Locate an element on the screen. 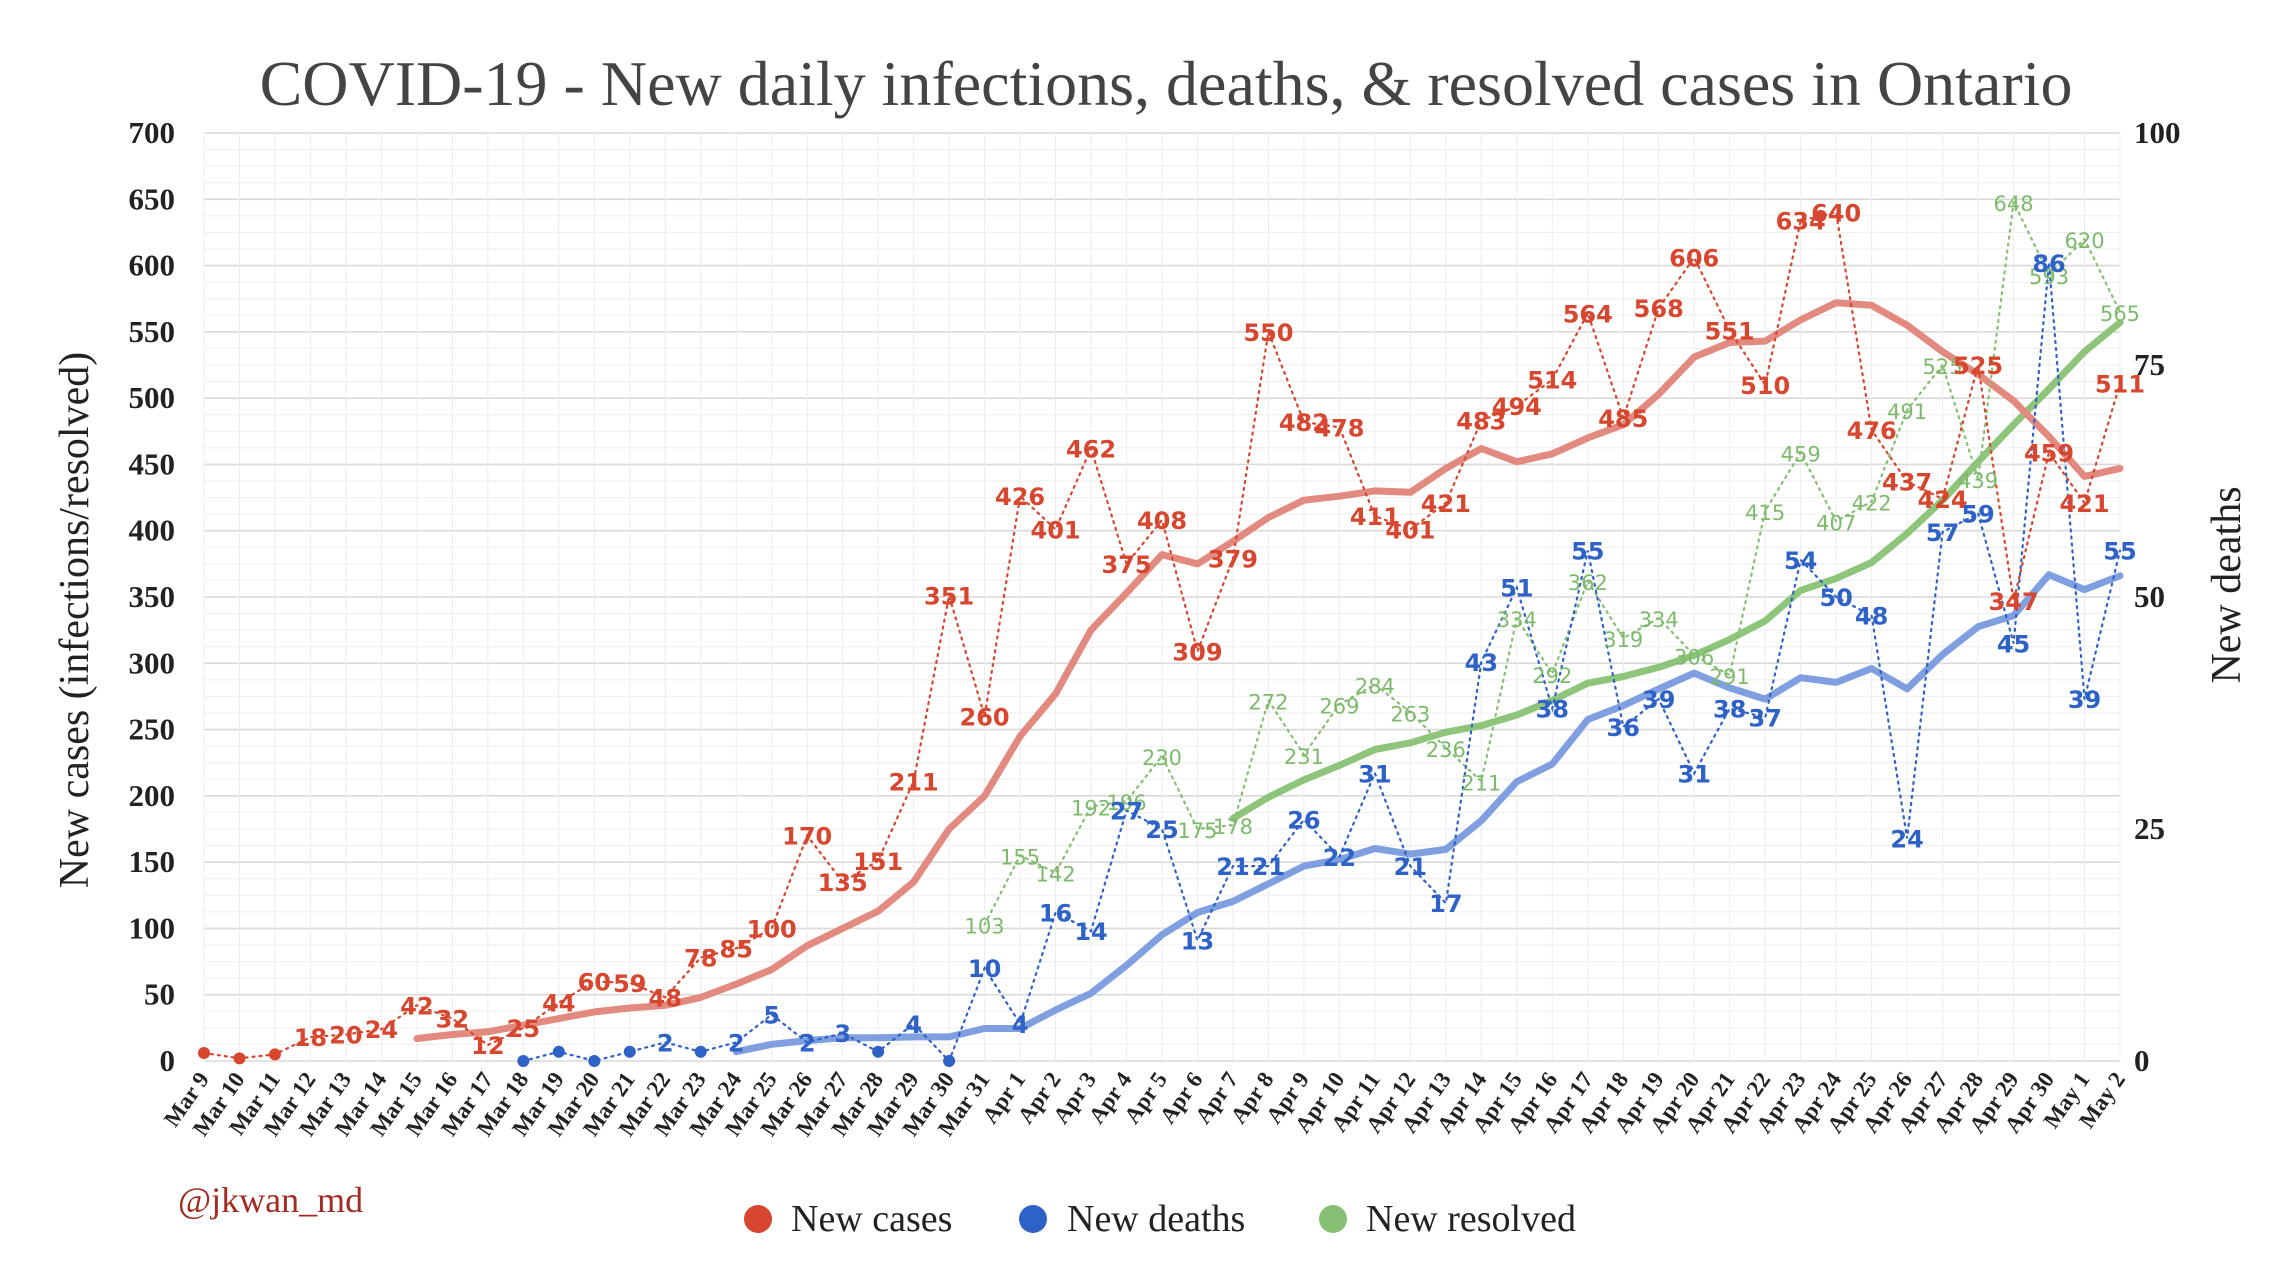 Image resolution: width=2274 pixels, height=1276 pixels. resolved-data-label: 291 is located at coordinates (1730, 677).